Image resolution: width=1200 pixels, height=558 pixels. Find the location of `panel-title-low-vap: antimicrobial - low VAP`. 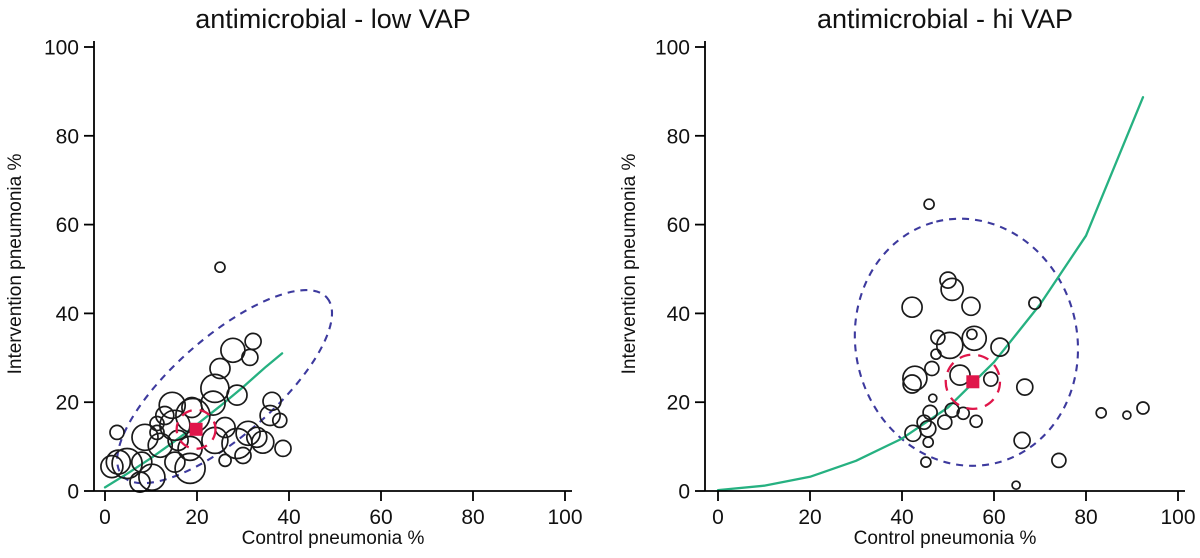

panel-title-low-vap: antimicrobial - low VAP is located at coordinates (333, 19).